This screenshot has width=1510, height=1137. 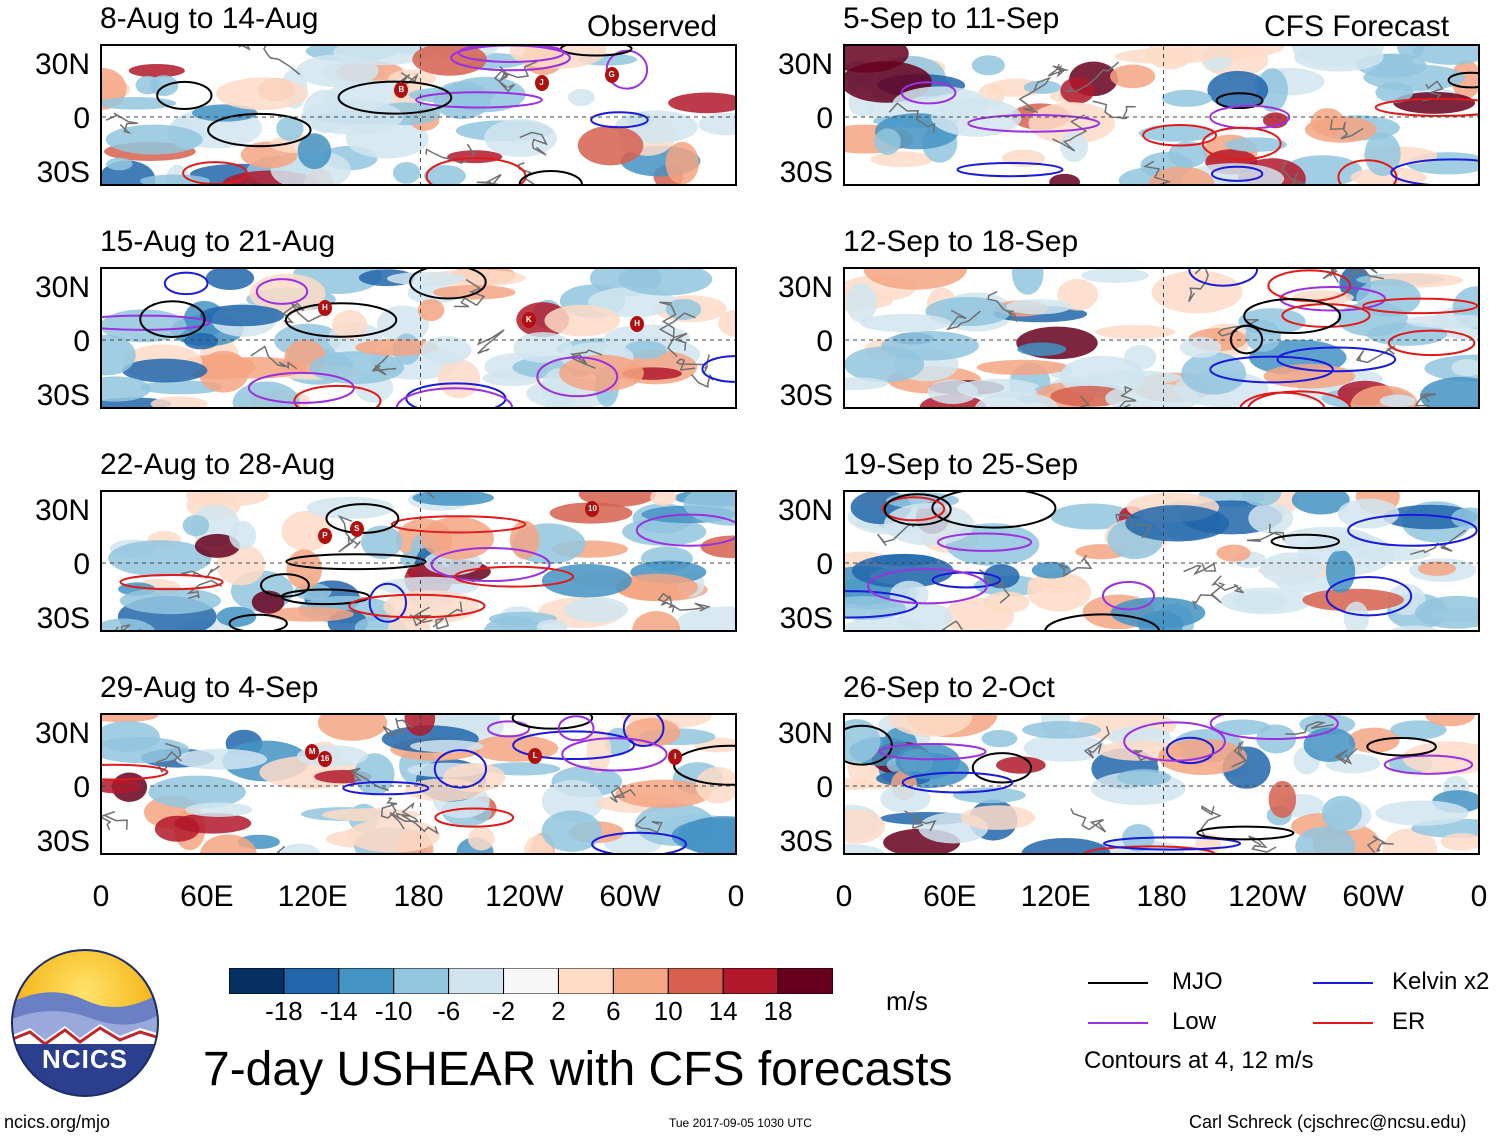 What do you see at coordinates (740, 1123) in the screenshot?
I see `footer-timestamp: Tue 2017-09-05 1030 UTC` at bounding box center [740, 1123].